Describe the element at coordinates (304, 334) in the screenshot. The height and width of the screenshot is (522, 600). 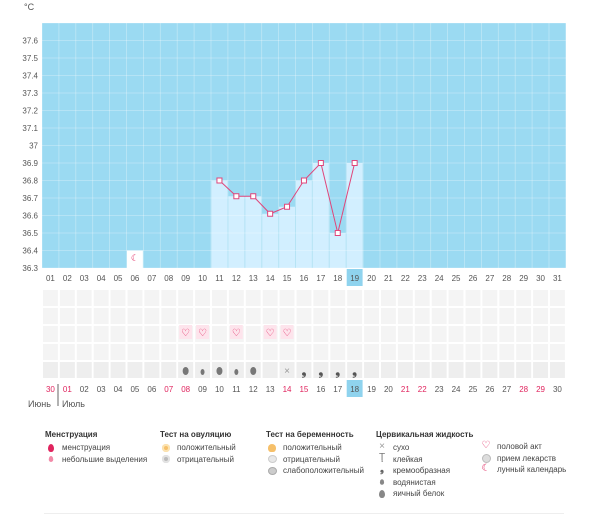
I see `symptom-rows: ♡ ♡ ♡ ♡ ♡ × ❟ ❟ ❟ ❟` at that location.